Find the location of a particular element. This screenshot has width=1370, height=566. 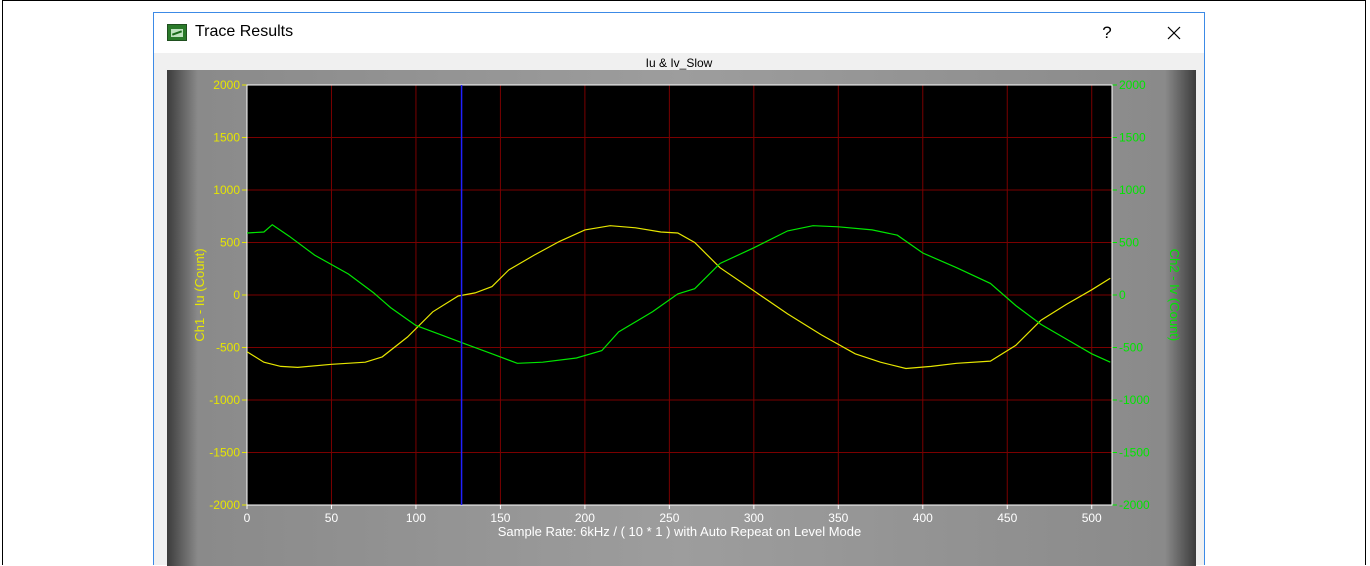

y-tick-label: -1500 is located at coordinates (224, 453).